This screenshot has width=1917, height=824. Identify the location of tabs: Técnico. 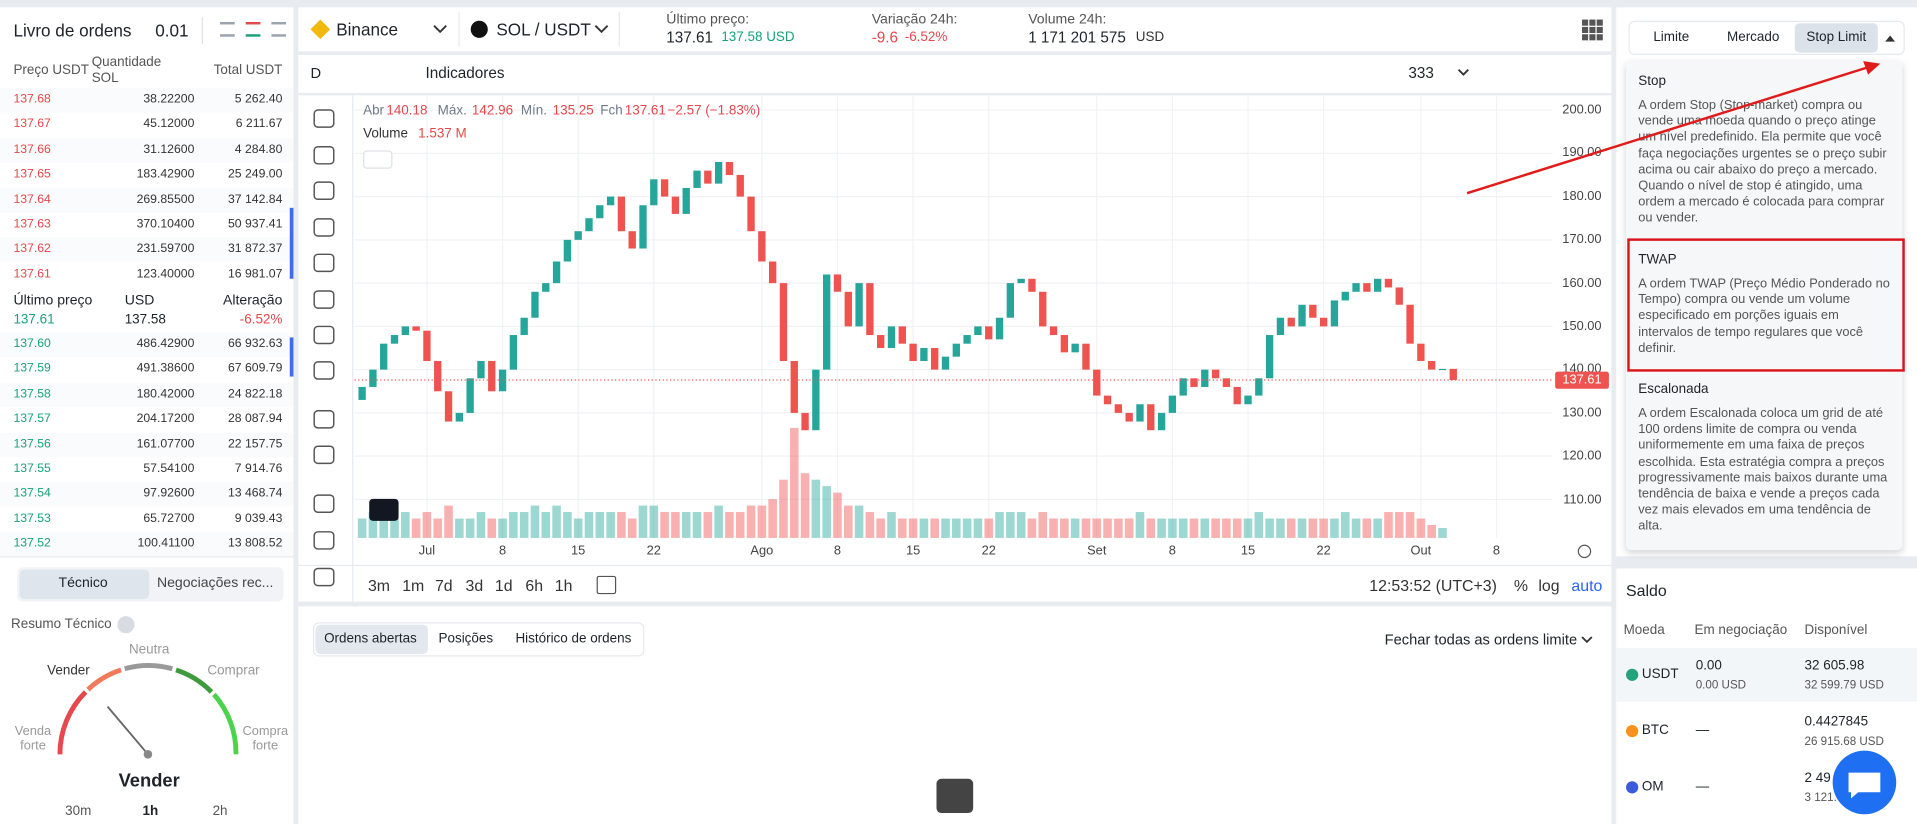
(83, 583).